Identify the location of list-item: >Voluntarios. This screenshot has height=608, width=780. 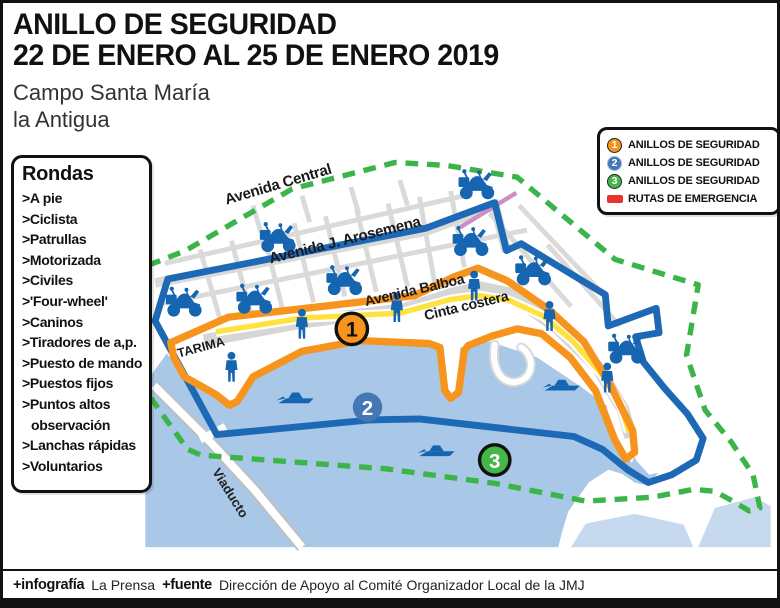
(84, 466).